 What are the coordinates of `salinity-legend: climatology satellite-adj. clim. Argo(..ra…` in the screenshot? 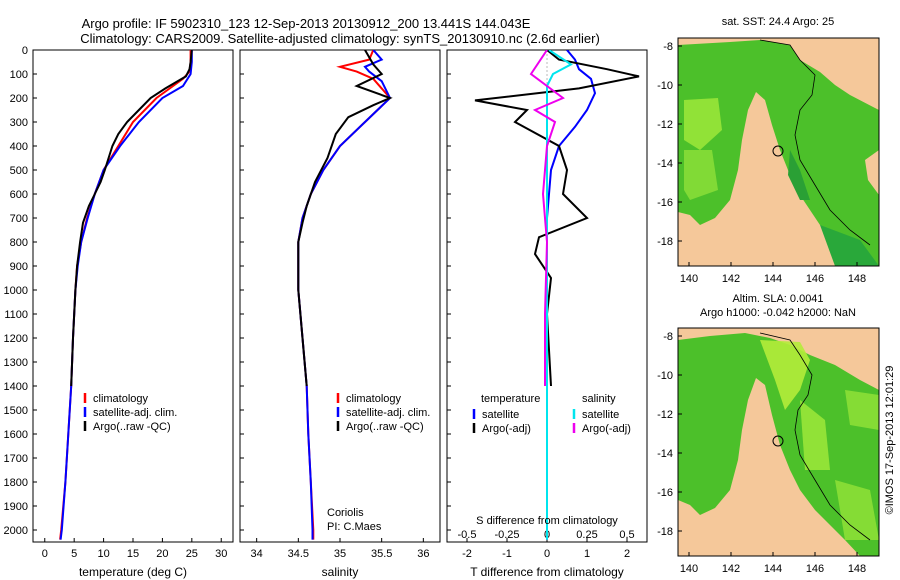 It's located at (383, 413).